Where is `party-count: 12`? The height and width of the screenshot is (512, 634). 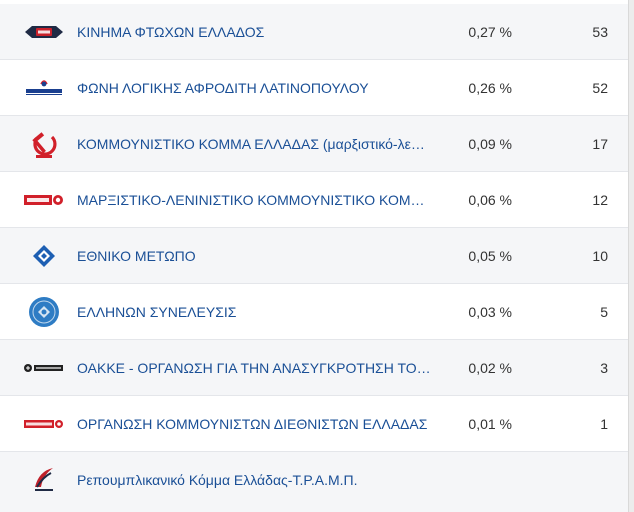
party-count: 12 is located at coordinates (600, 200).